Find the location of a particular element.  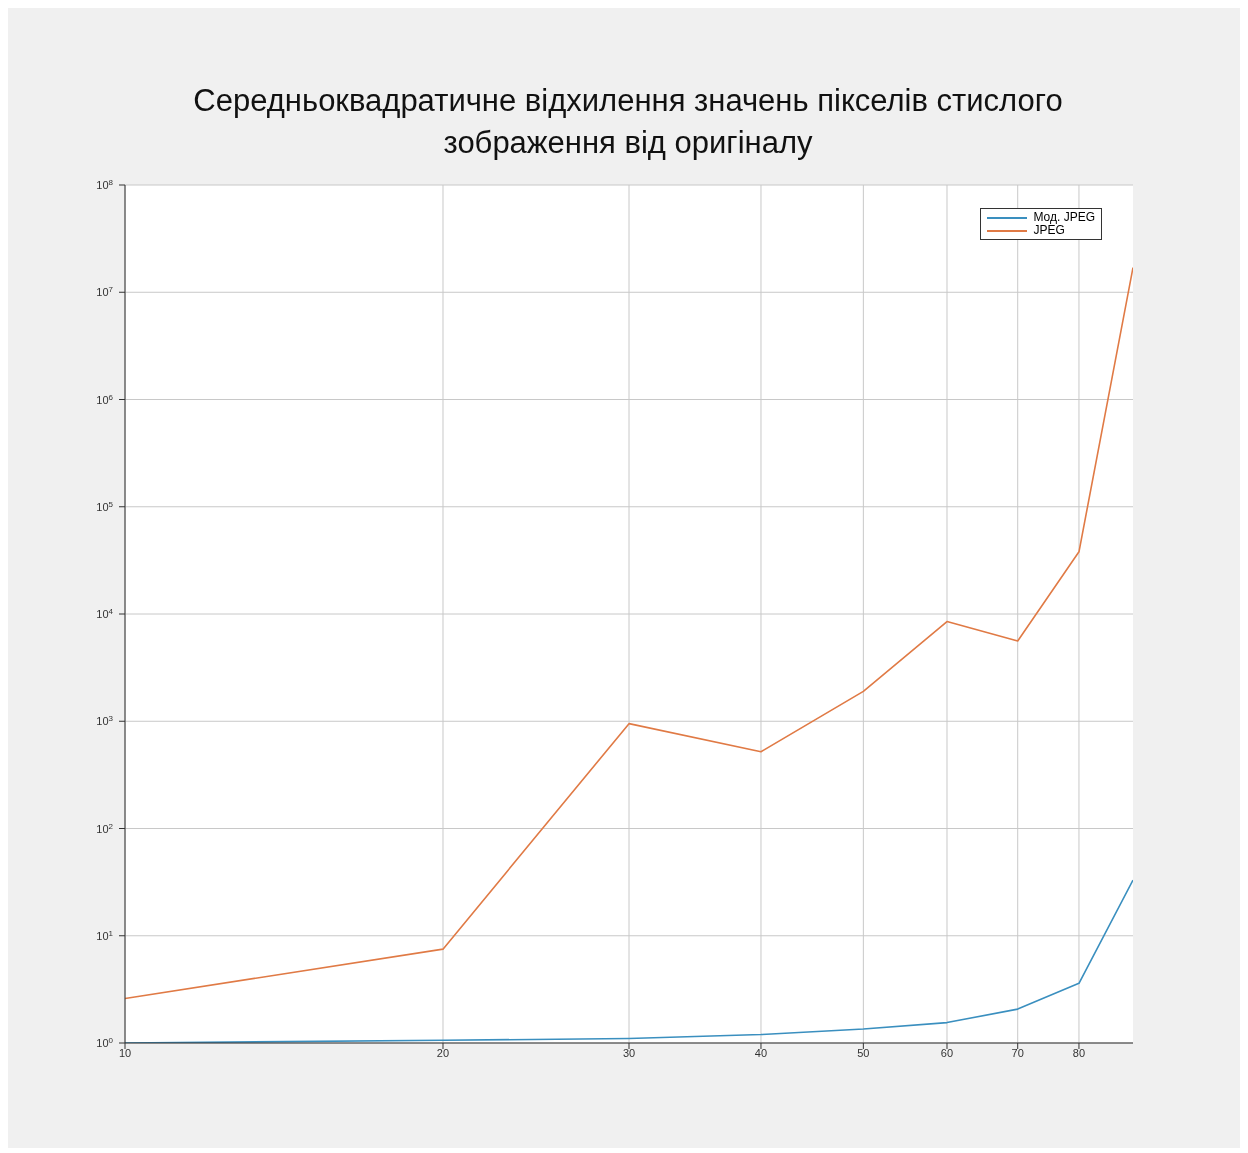

y-tick-label: 10$^{7}$ is located at coordinates (105, 291).